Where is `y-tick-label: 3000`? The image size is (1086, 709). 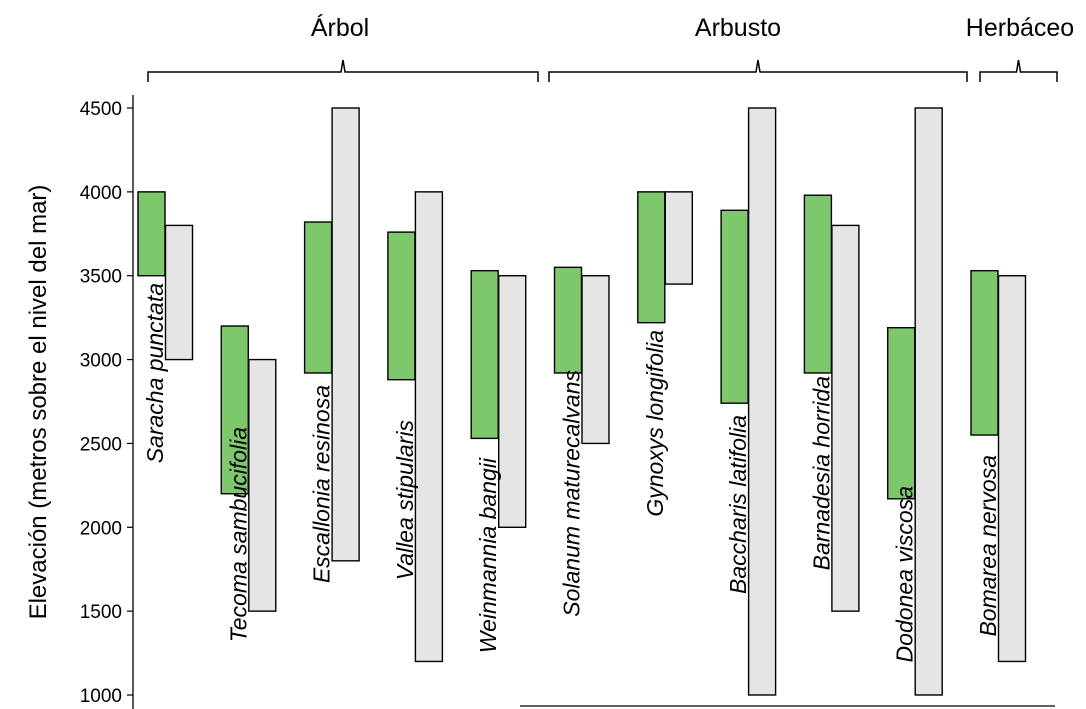 y-tick-label: 3000 is located at coordinates (101, 361).